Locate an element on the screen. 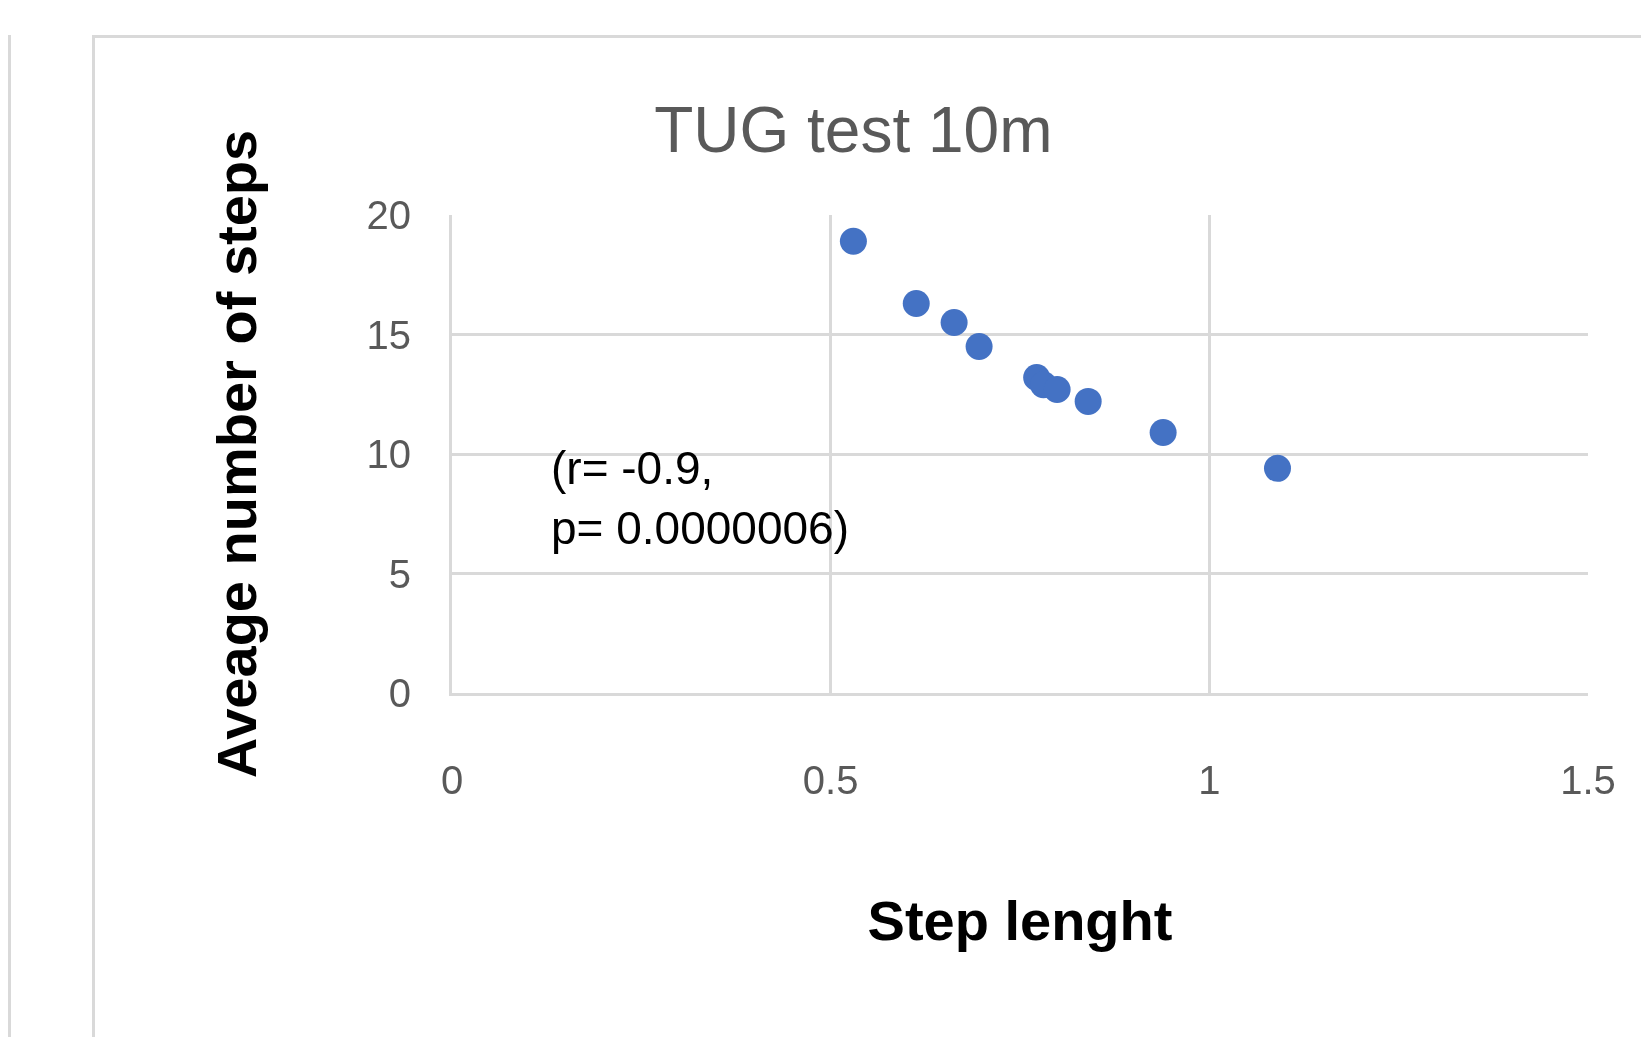 The height and width of the screenshot is (1037, 1641). x-tick-label: 1.5 is located at coordinates (1588, 780).